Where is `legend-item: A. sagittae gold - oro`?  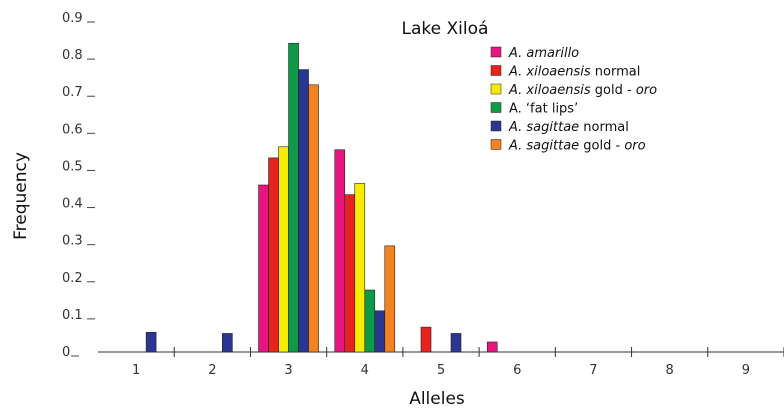 legend-item: A. sagittae gold - oro is located at coordinates (568, 146).